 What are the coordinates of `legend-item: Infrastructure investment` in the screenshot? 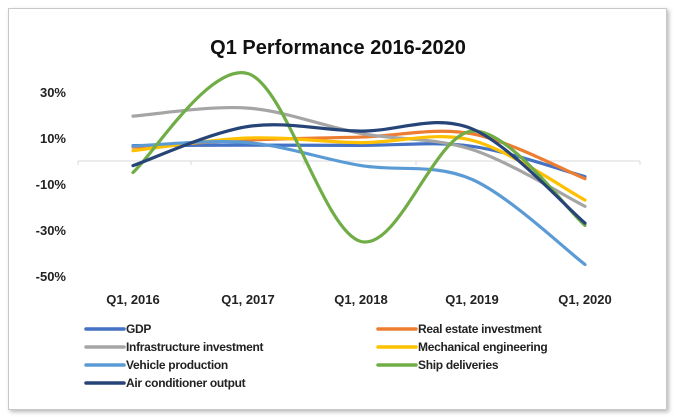 It's located at (174, 347).